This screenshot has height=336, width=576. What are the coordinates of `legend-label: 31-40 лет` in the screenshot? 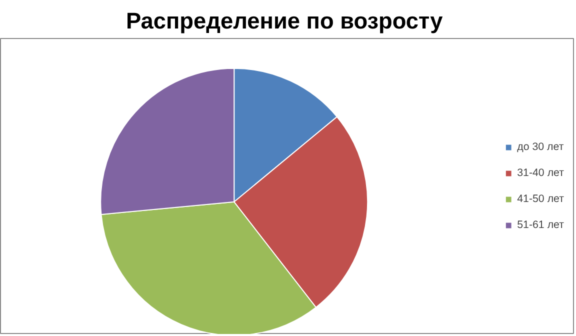 It's located at (540, 173).